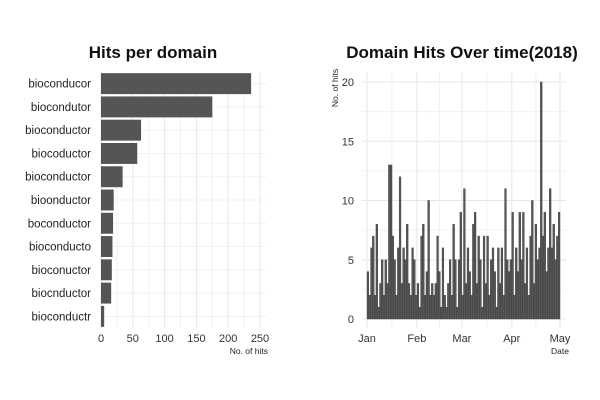  What do you see at coordinates (416, 339) in the screenshot?
I see `right-x-tick: Feb` at bounding box center [416, 339].